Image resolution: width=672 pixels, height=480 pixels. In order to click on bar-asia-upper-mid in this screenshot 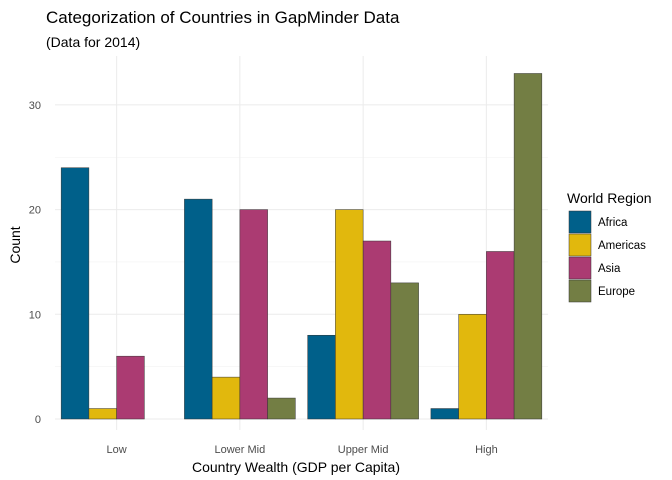, I will do `click(377, 330)`.